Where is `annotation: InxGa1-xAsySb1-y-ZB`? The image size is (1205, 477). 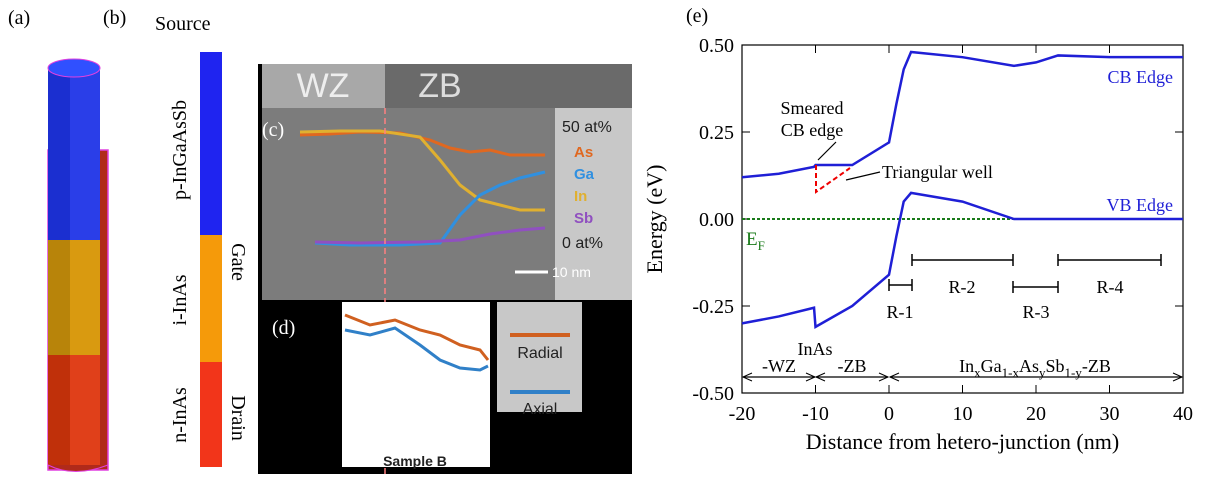 annotation: InxGa1-xAsySb1-y-ZB is located at coordinates (1035, 368).